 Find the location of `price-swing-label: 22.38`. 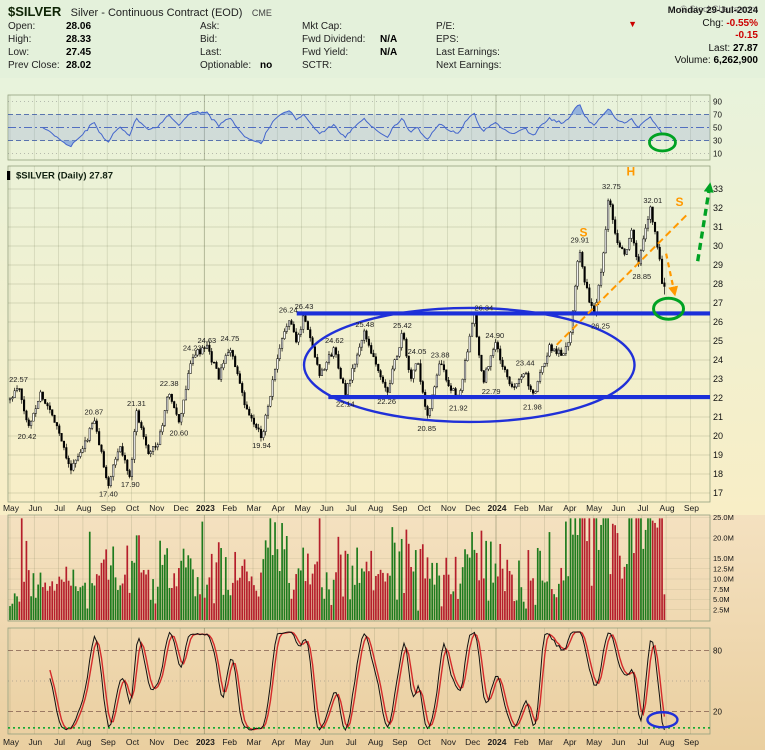

price-swing-label: 22.38 is located at coordinates (169, 383).